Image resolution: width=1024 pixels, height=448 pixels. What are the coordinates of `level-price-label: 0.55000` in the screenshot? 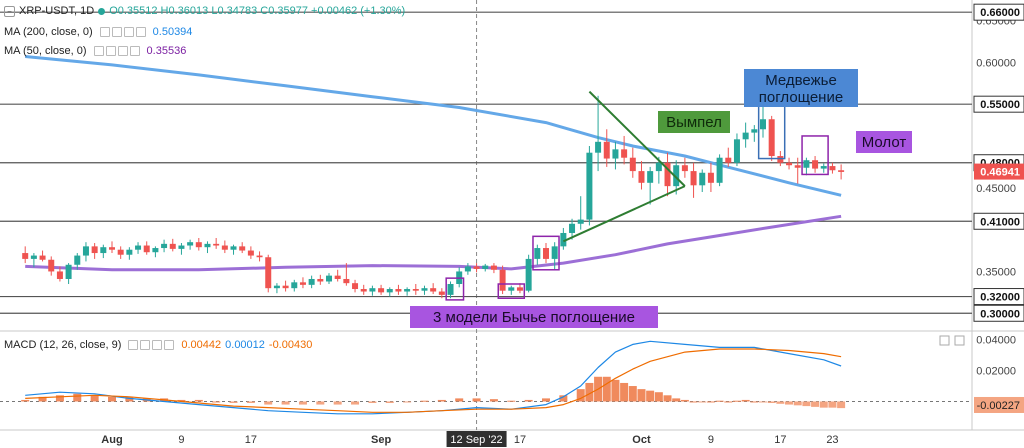 It's located at (1000, 105).